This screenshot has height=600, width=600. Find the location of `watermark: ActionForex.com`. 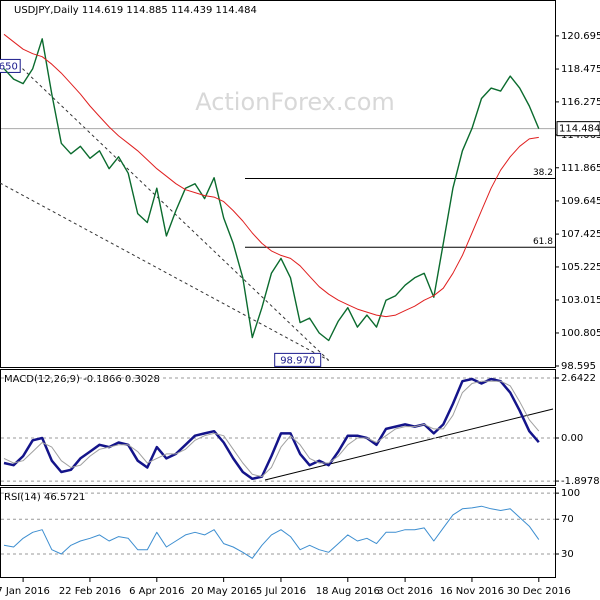

watermark: ActionForex.com is located at coordinates (295, 102).